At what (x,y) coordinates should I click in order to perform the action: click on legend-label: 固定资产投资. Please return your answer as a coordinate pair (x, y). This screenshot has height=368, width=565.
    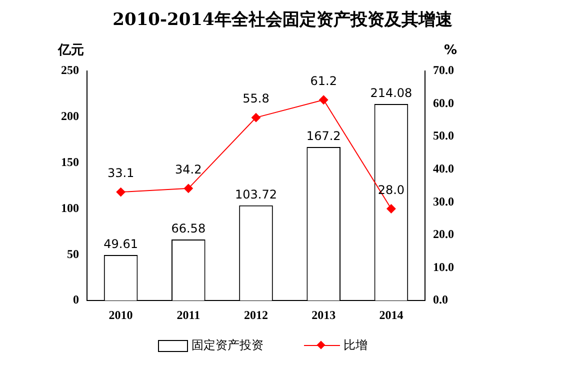
    Looking at the image, I should click on (228, 345).